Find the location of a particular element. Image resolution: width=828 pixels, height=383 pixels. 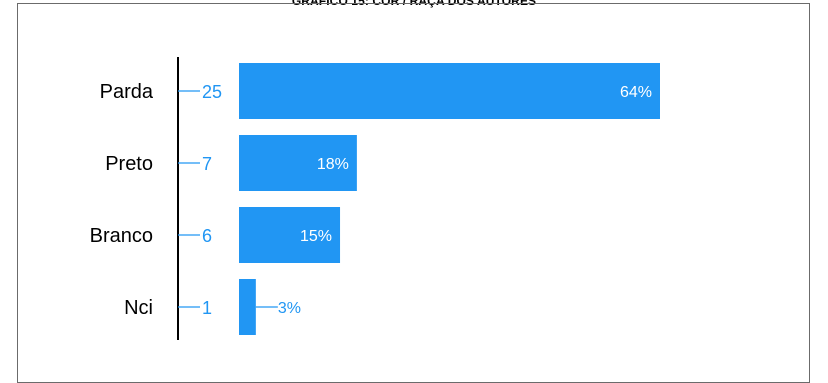

category-label-branco: Branco is located at coordinates (121, 236).